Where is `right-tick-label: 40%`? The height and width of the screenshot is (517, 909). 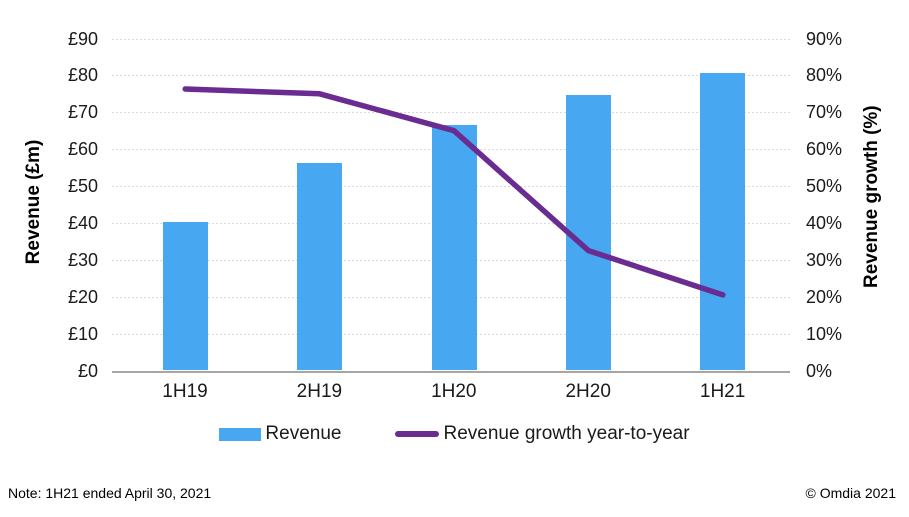
right-tick-label: 40% is located at coordinates (824, 222).